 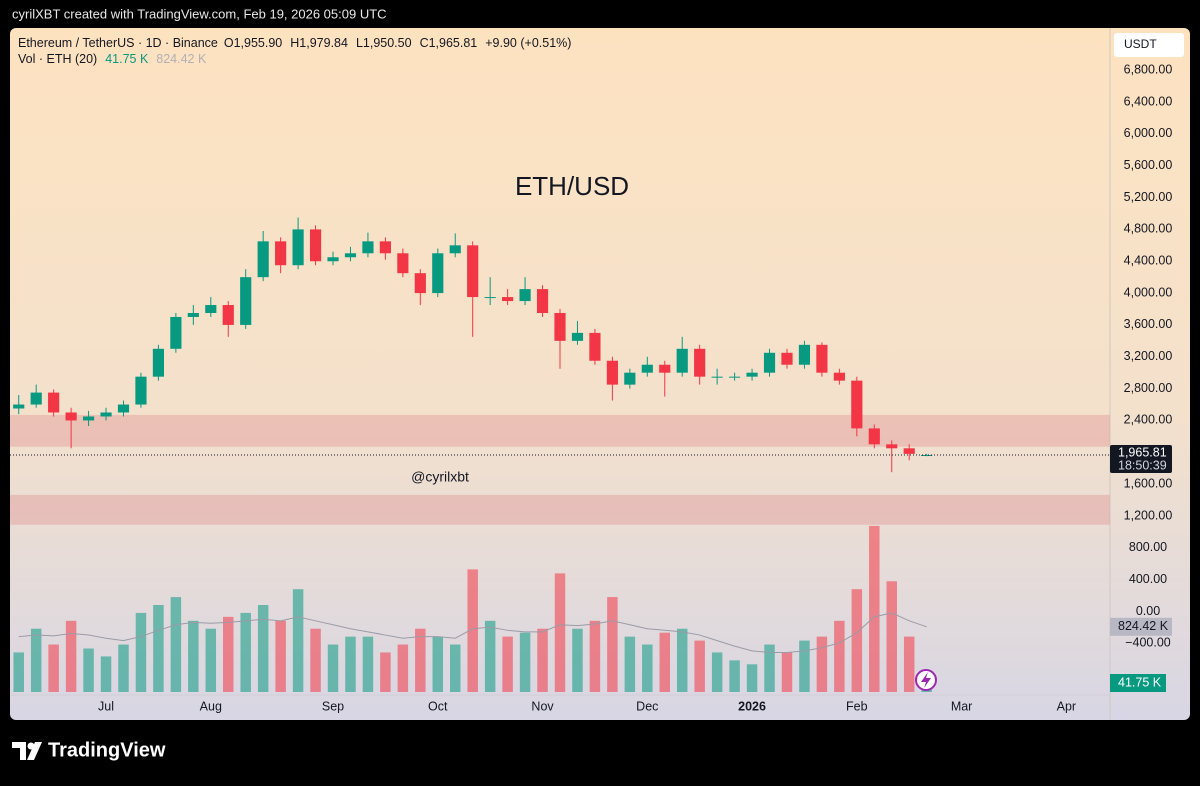 I want to click on volume-value: 41.75 K, so click(x=127, y=59).